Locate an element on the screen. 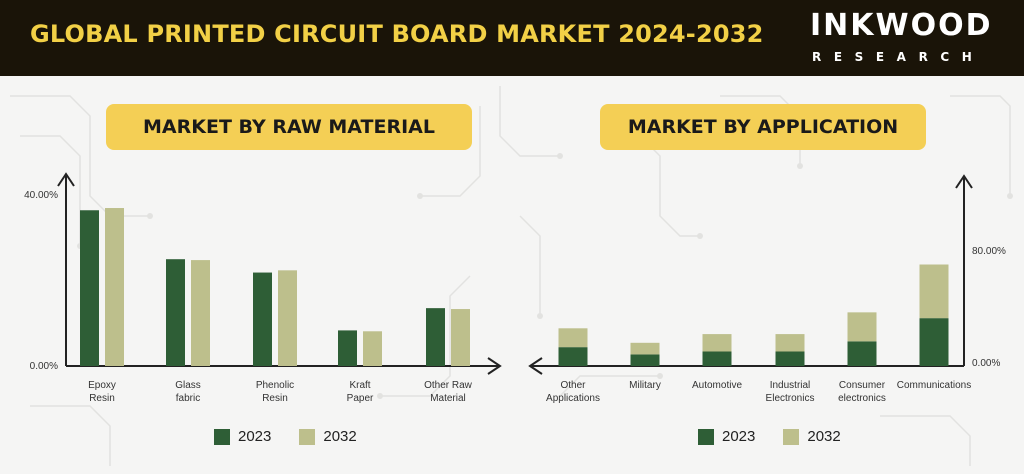 The image size is (1024, 474). y-tick-label-top: 80.00% is located at coordinates (989, 251).